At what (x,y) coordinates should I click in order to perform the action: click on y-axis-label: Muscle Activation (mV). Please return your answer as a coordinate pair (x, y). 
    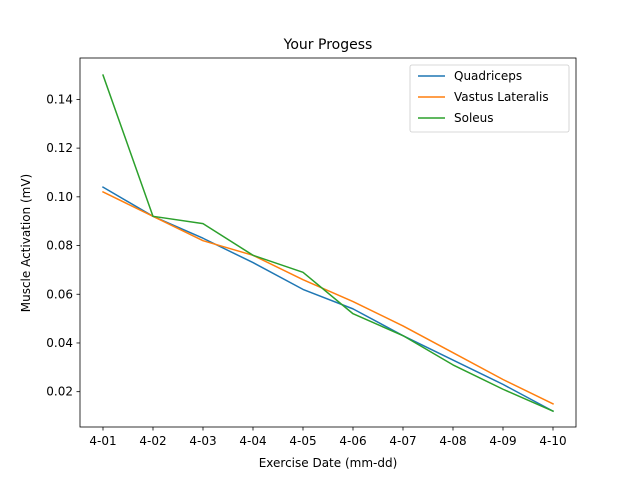
    Looking at the image, I should click on (26, 243).